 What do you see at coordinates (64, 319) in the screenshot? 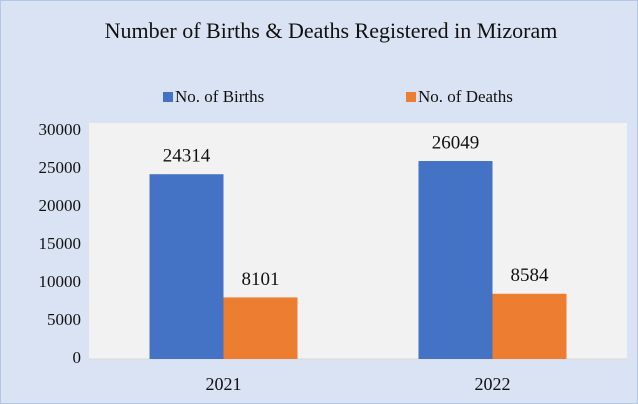
I see `y-tick-label: 5000` at bounding box center [64, 319].